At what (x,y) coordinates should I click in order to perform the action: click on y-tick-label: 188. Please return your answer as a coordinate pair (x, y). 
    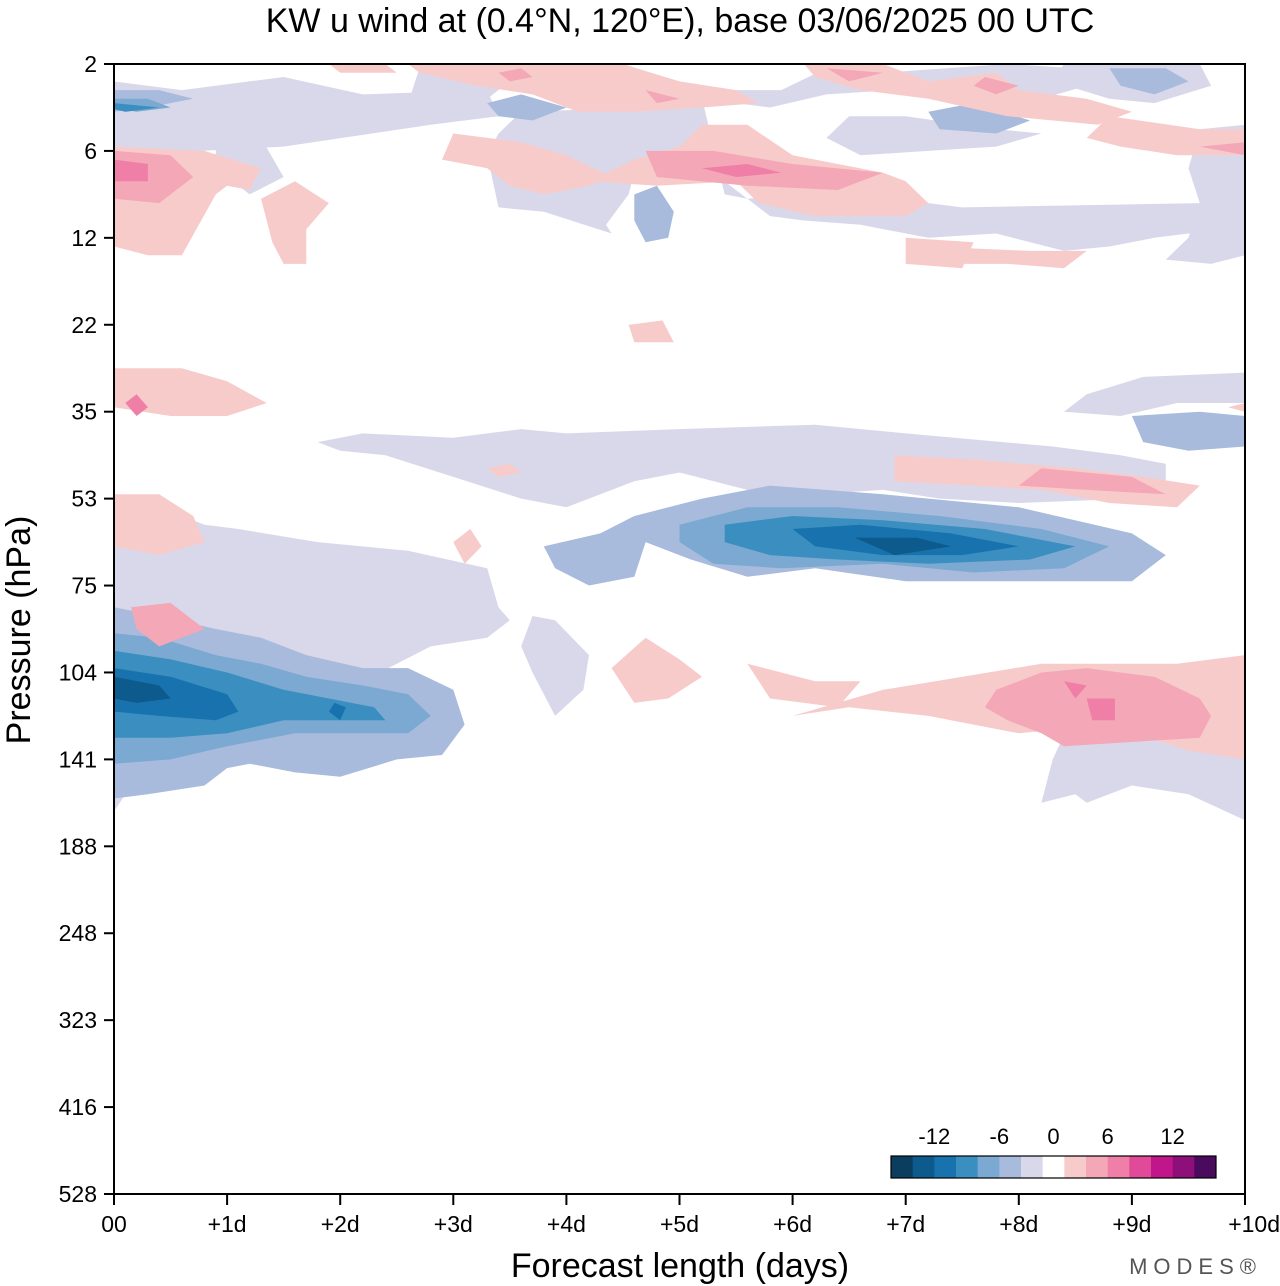
    Looking at the image, I should click on (78, 846).